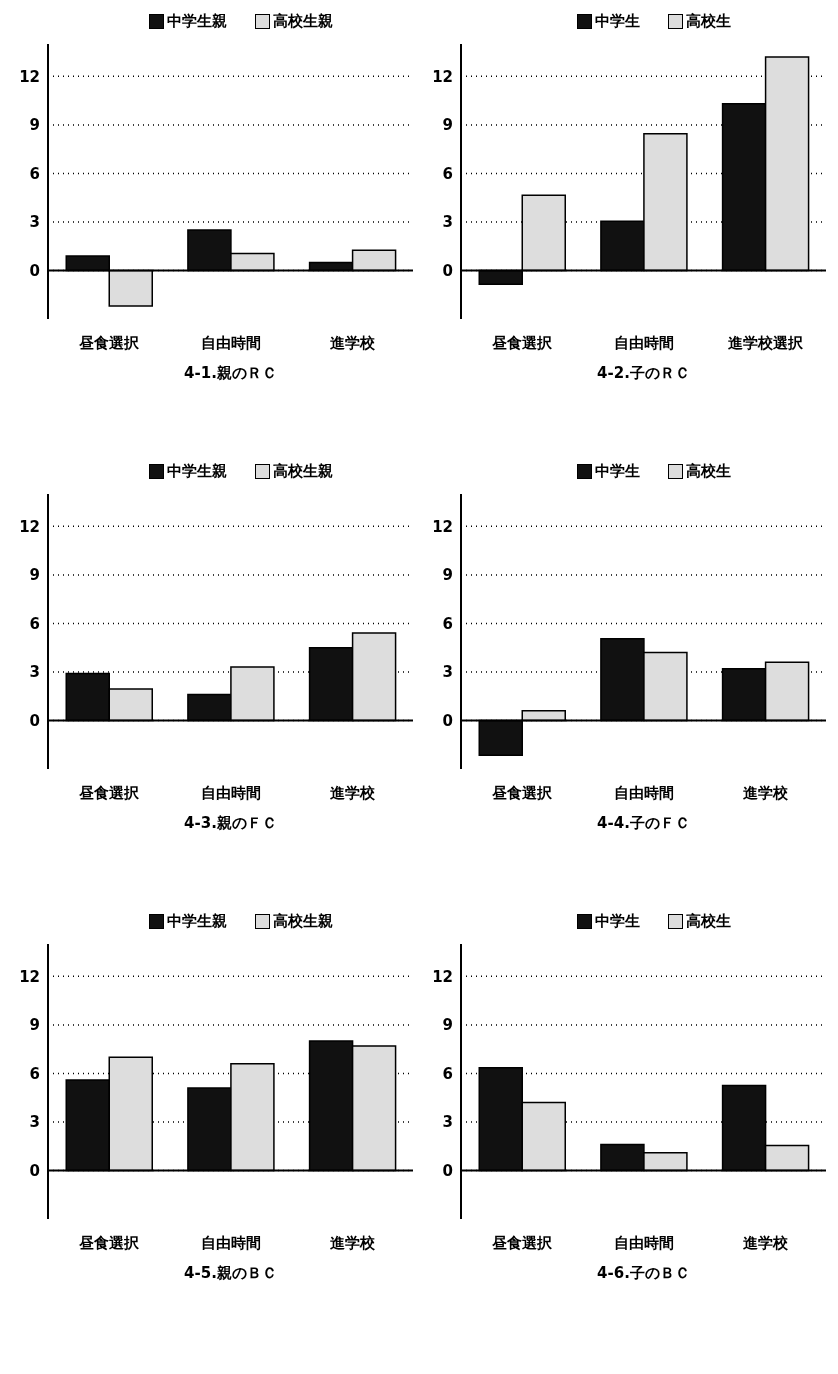 The image size is (838, 1374). Describe the element at coordinates (230, 373) in the screenshot. I see `text: 4-1.親のＲＣ` at that location.